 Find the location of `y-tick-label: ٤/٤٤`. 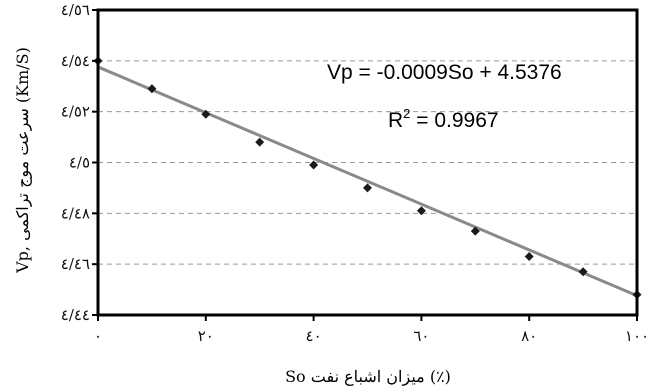

y-tick-label: ٤/٤٤ is located at coordinates (75, 315).